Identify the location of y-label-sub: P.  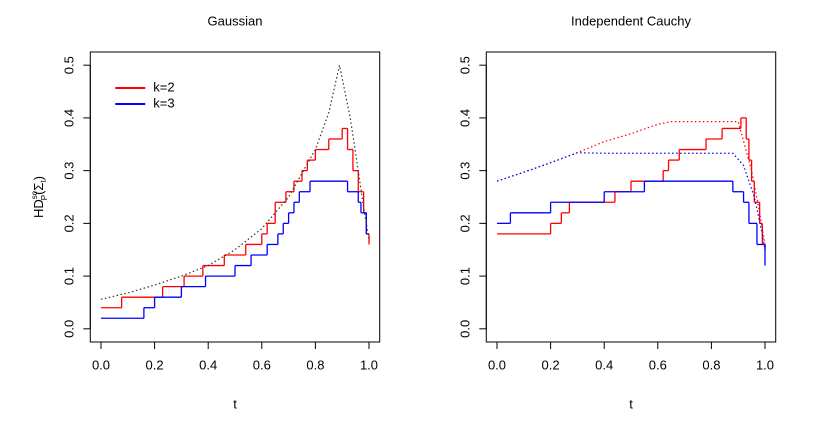
(44, 197).